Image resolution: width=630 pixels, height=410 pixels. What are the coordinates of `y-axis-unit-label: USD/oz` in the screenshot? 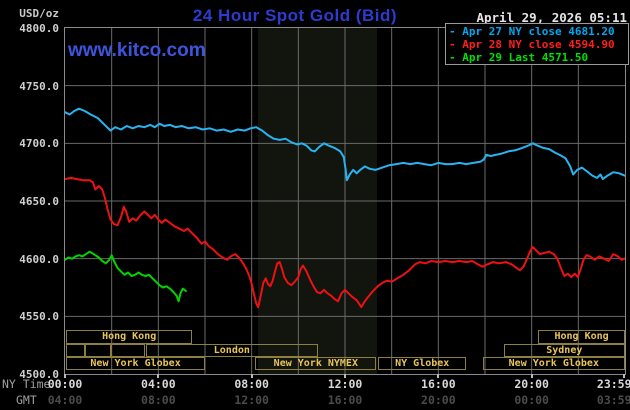 It's located at (39, 13).